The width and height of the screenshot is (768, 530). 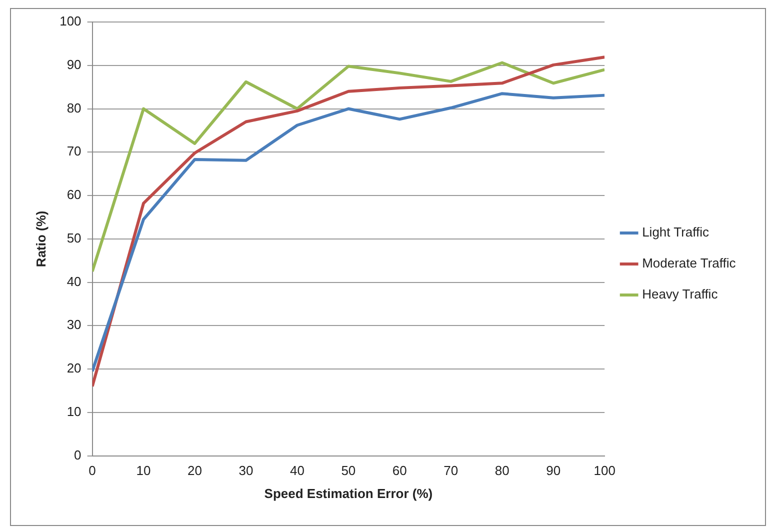 I want to click on x-tick-label: 40, so click(x=297, y=470).